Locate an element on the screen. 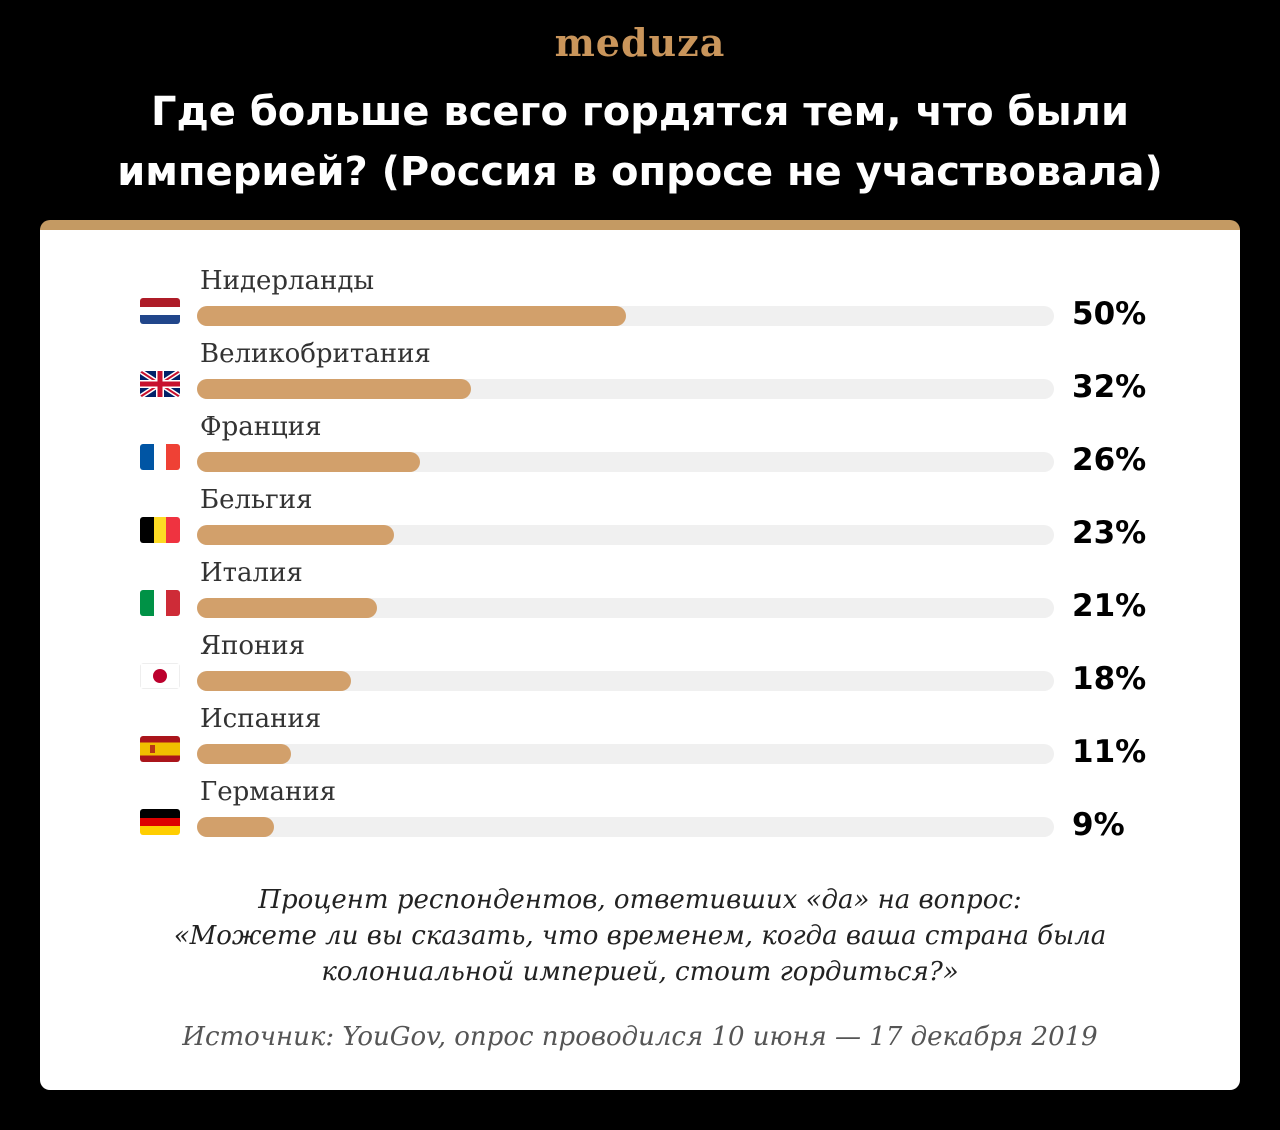  bar-row: Нидерланды 50% is located at coordinates (640, 281).